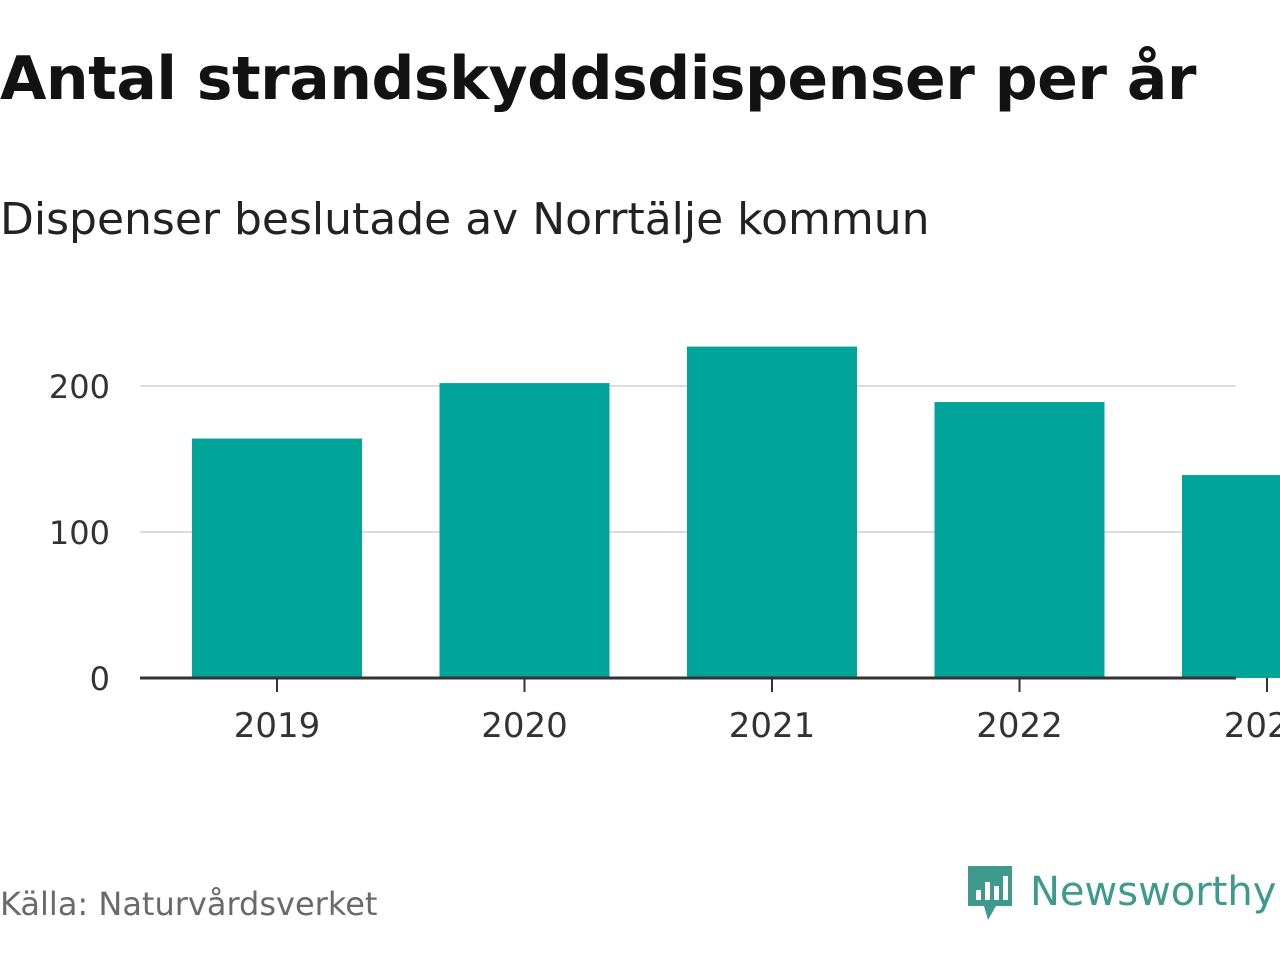 This screenshot has height=960, width=1280. What do you see at coordinates (524, 530) in the screenshot?
I see `bar-2020` at bounding box center [524, 530].